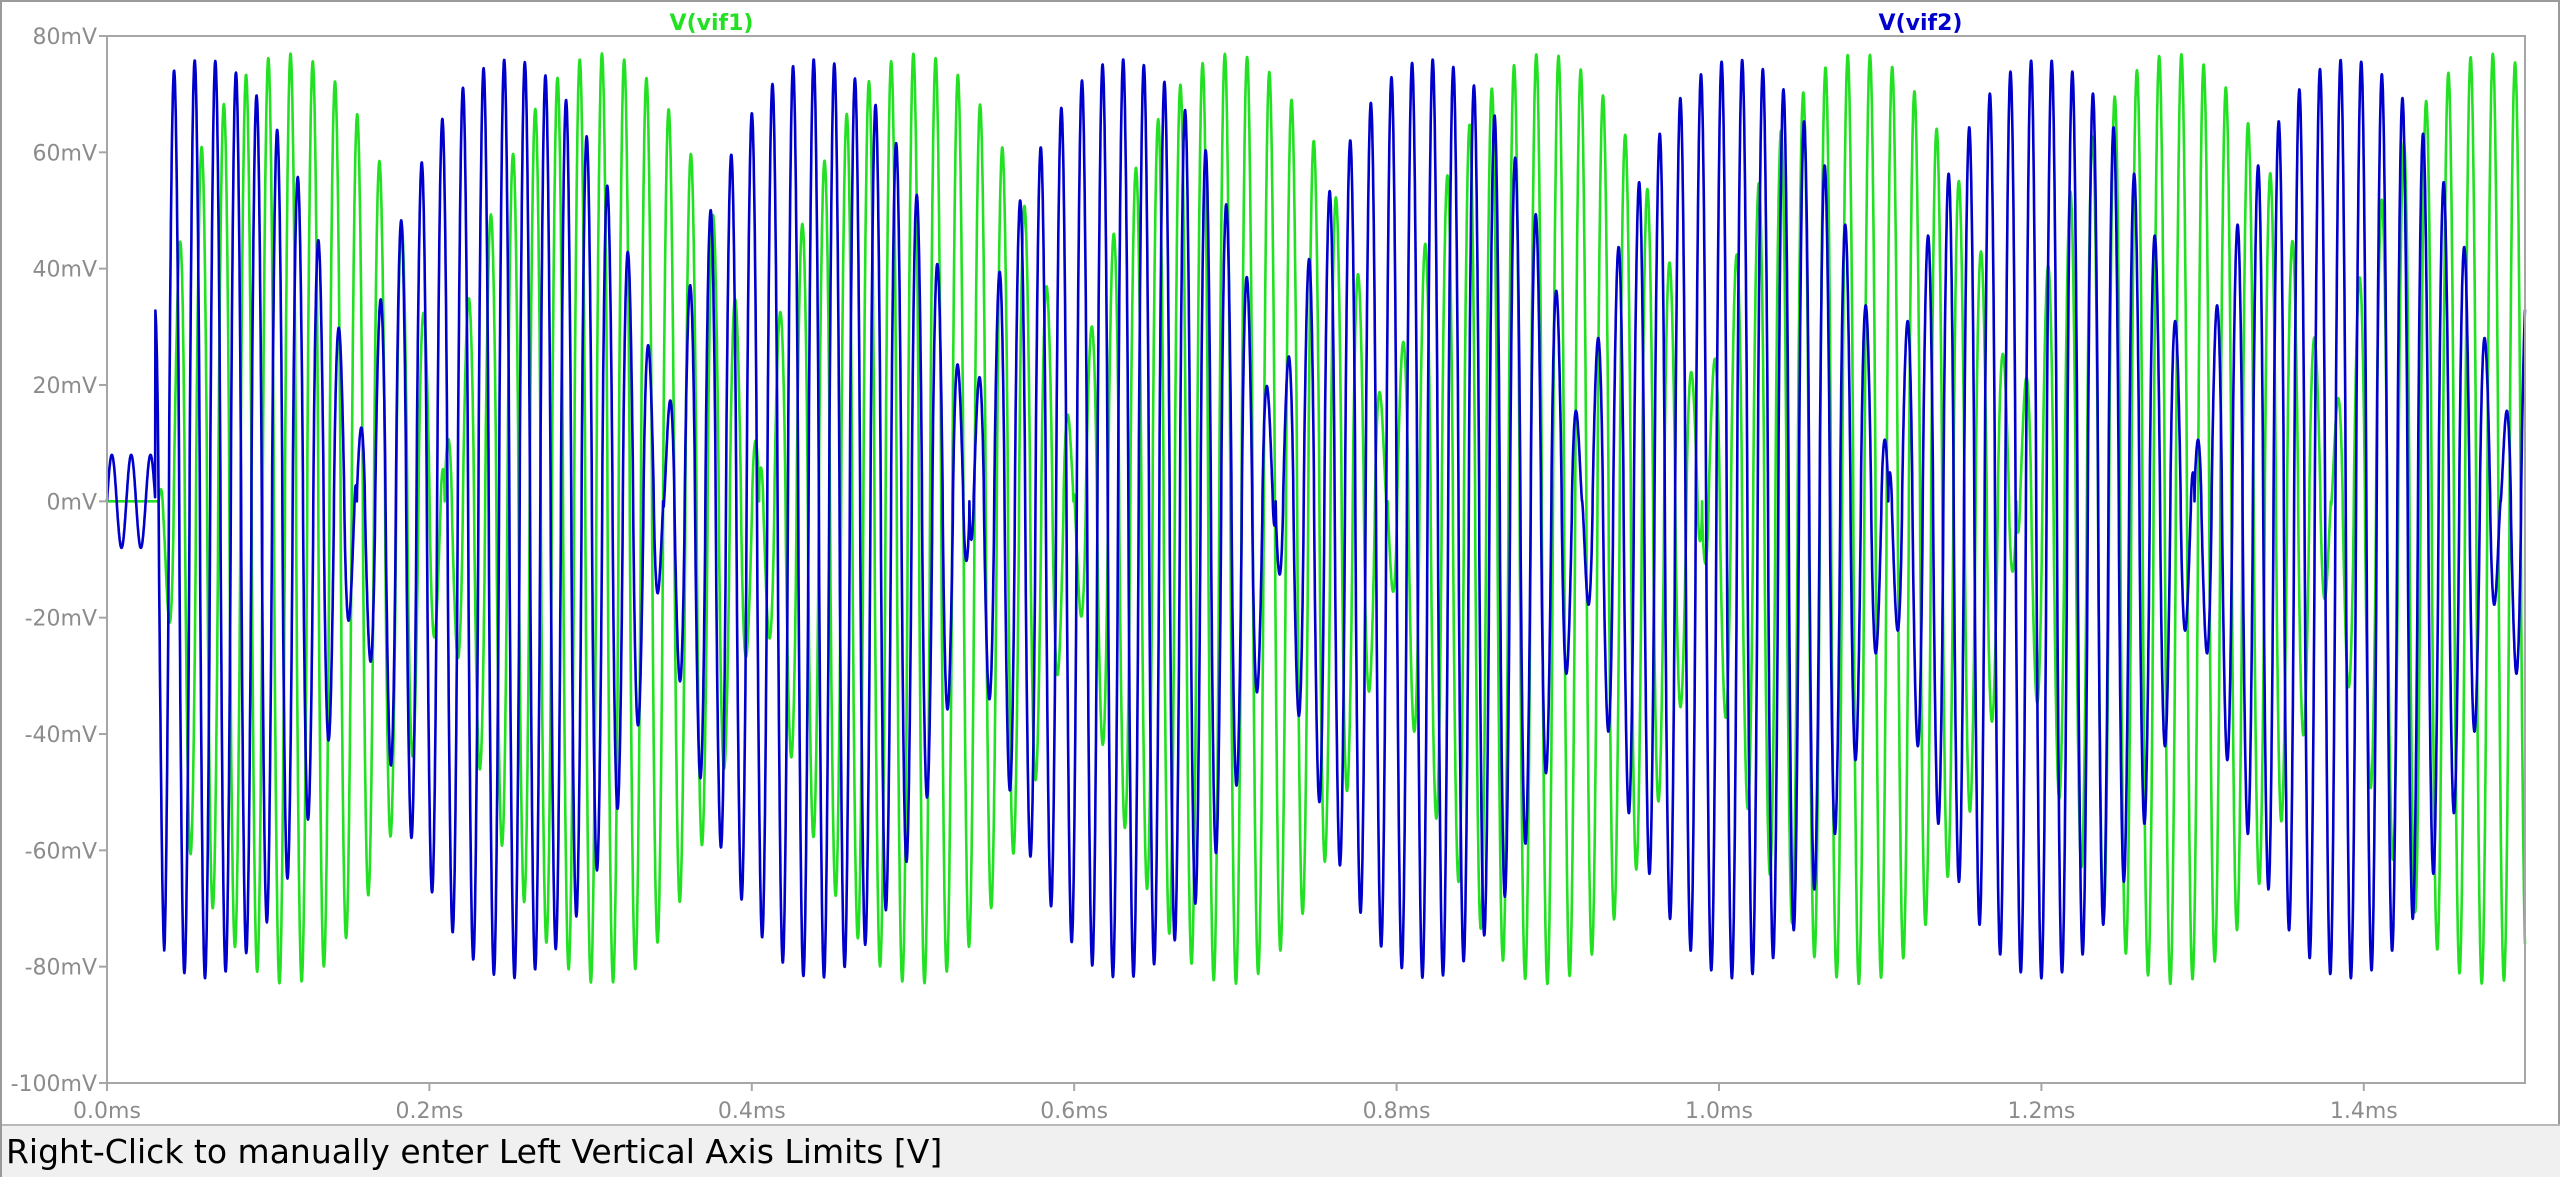  I want to click on x-tick-label: 1.2ms, so click(2041, 1111).